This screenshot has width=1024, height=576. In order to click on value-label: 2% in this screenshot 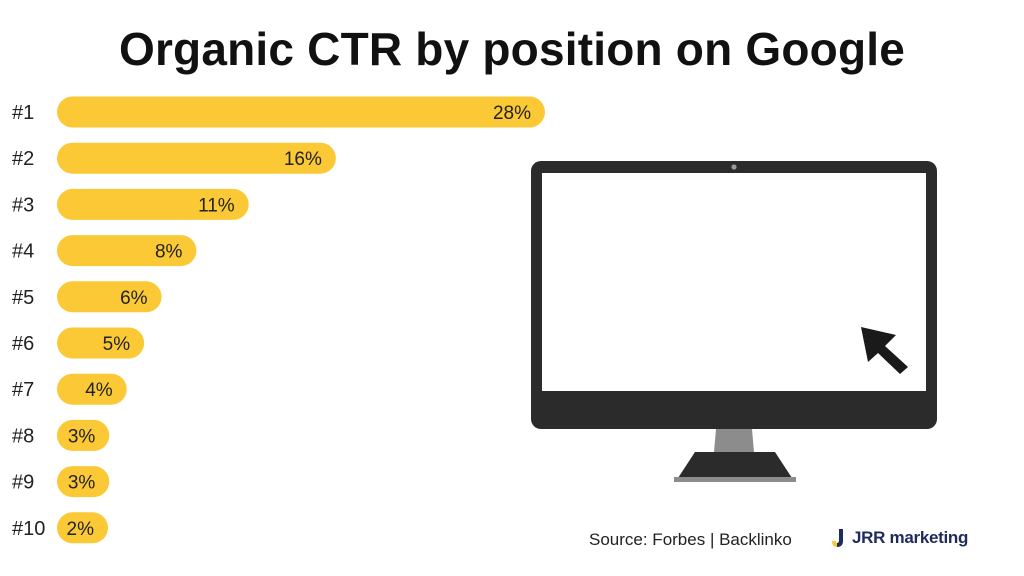, I will do `click(81, 529)`.